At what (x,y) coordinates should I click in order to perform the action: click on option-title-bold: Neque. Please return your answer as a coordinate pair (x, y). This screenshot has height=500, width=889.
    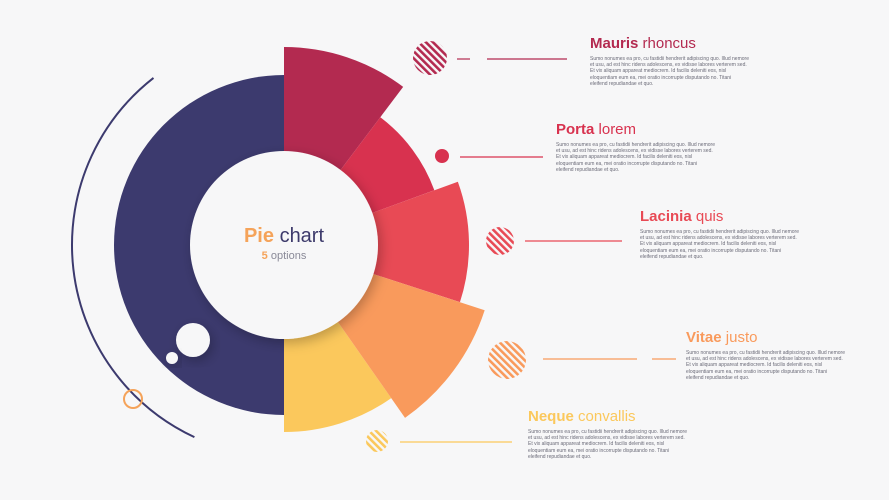
    Looking at the image, I should click on (551, 416).